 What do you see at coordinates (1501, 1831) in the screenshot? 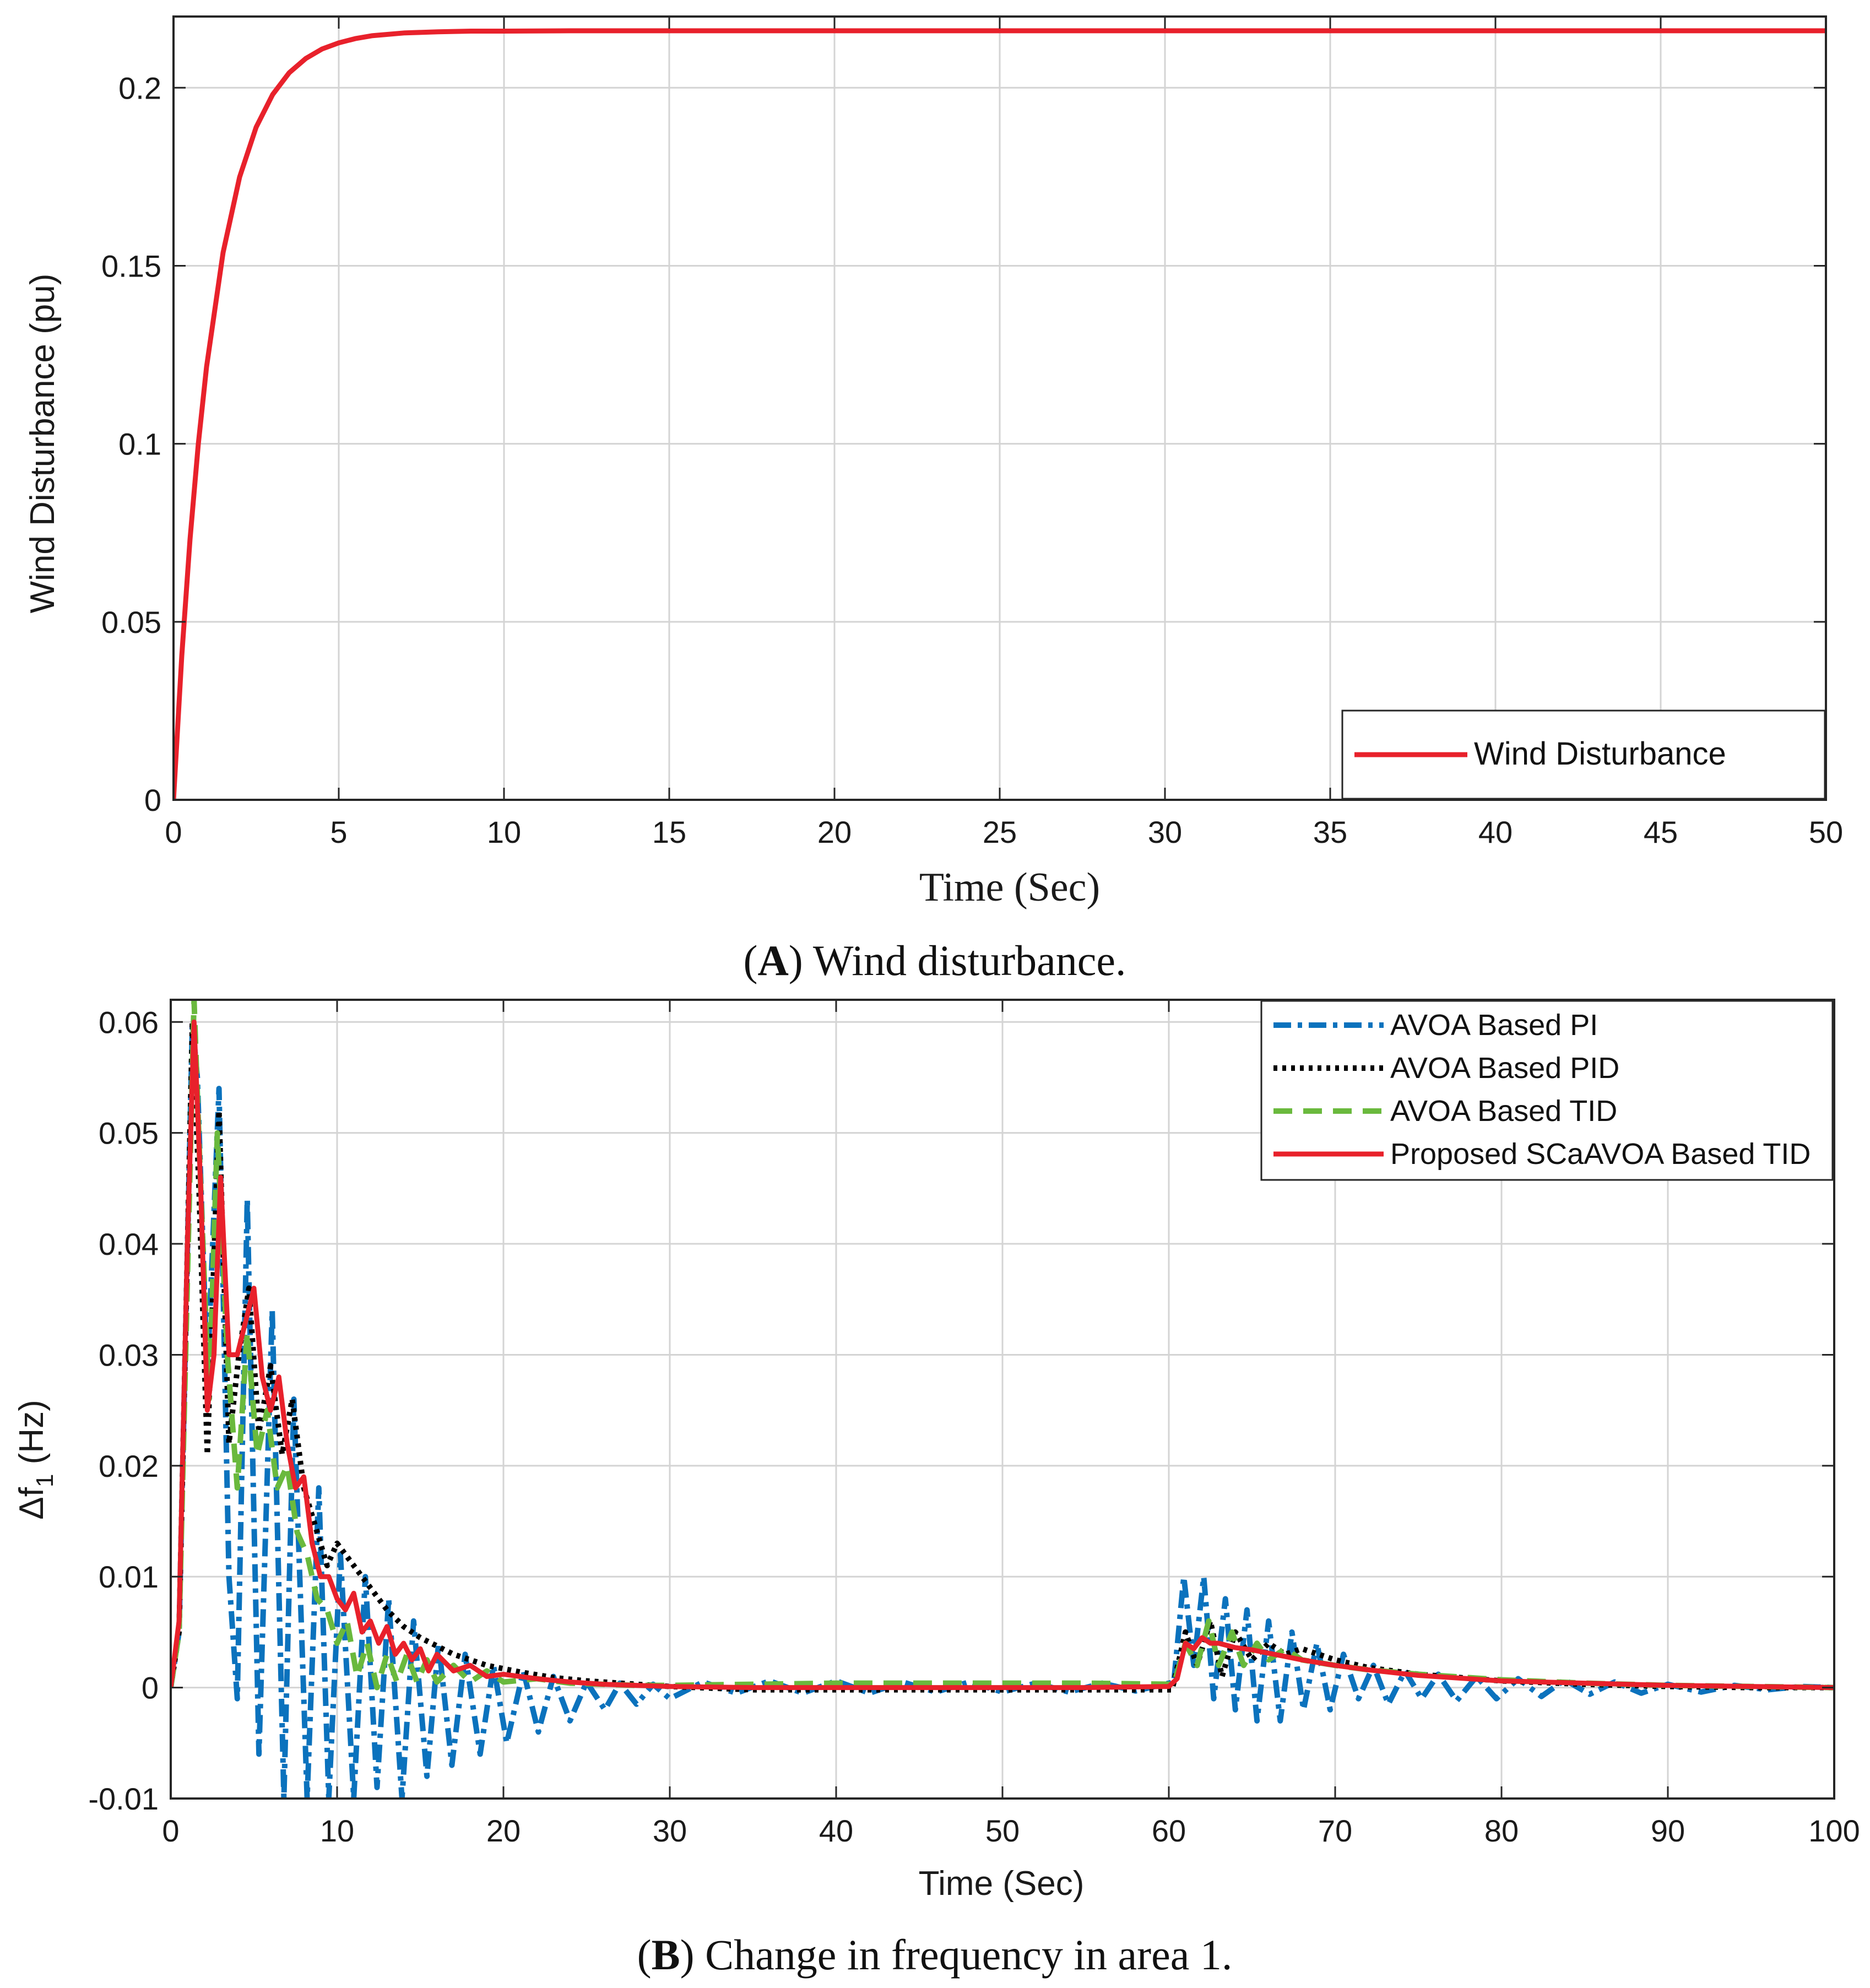
I see `chart-b-x-tick-label: 80` at bounding box center [1501, 1831].